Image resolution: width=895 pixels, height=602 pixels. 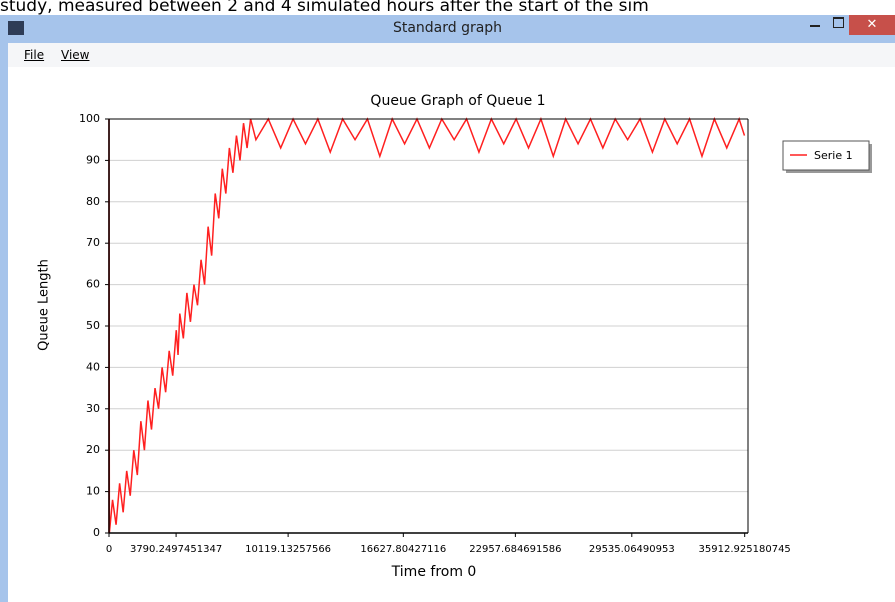 I want to click on y-tick-label: 40, so click(x=93, y=366).